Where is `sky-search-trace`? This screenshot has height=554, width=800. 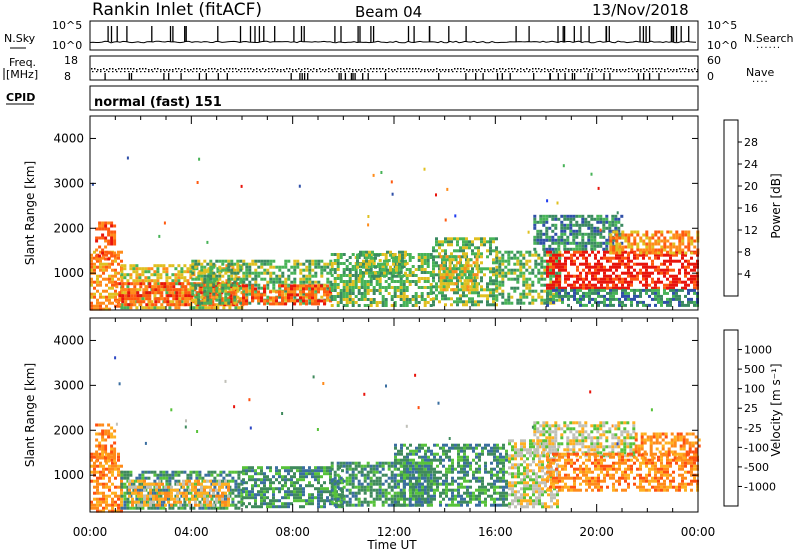
sky-search-trace is located at coordinates (393, 35).